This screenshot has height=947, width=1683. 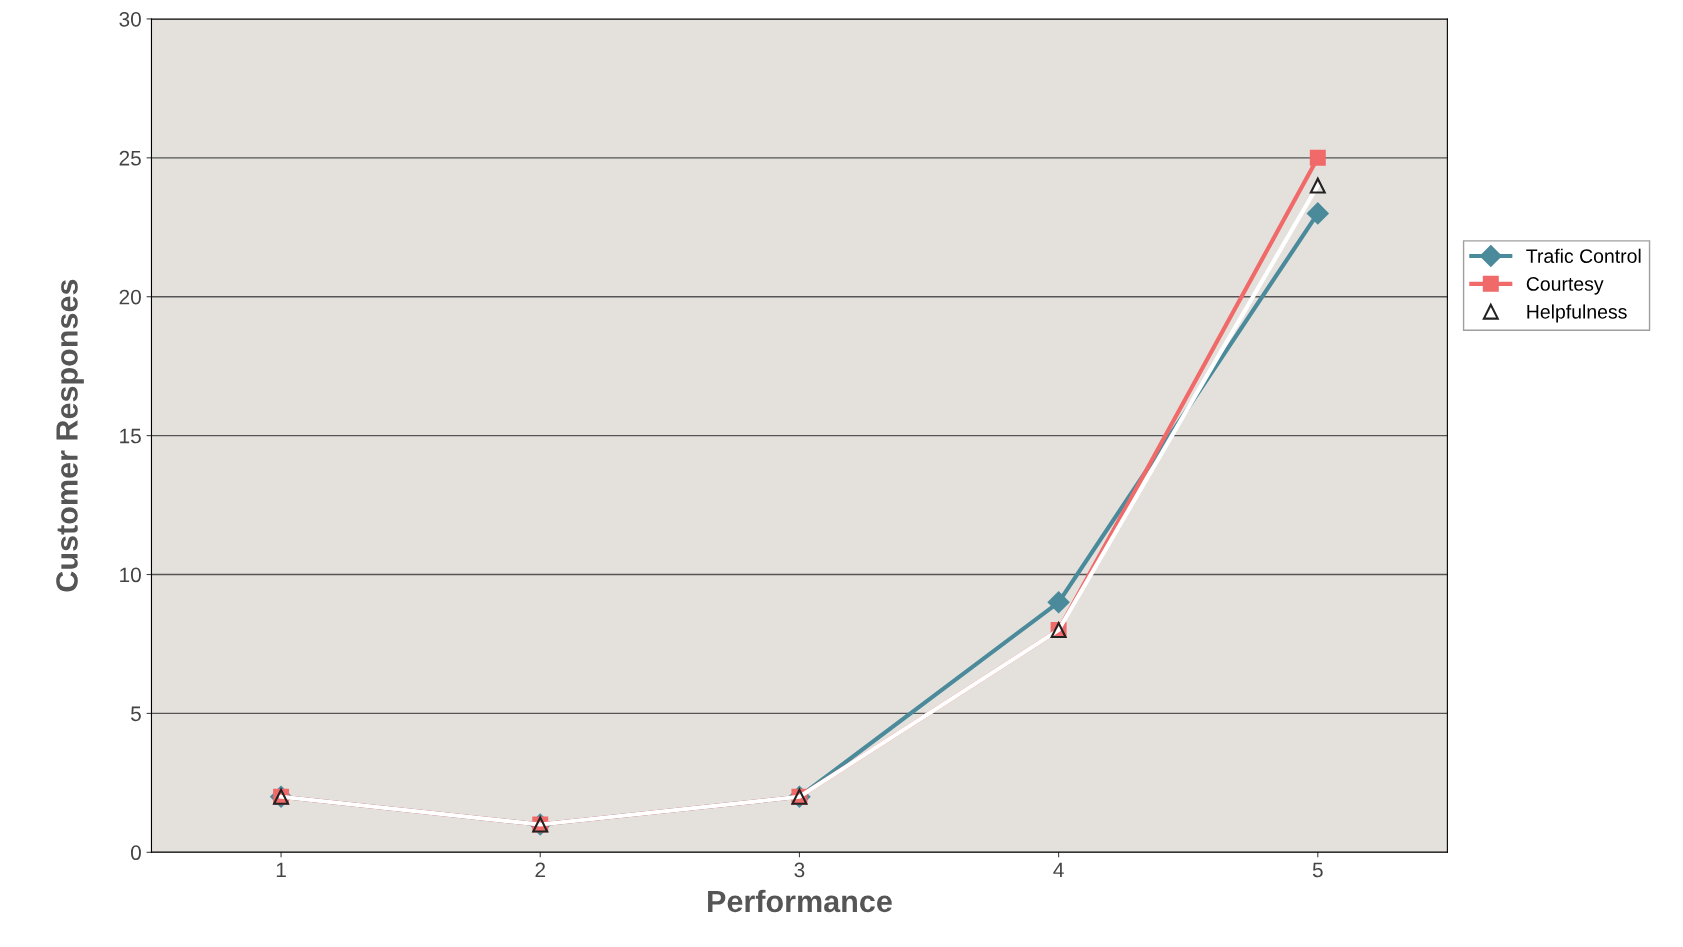 I want to click on x-tick-label: 1, so click(x=281, y=870).